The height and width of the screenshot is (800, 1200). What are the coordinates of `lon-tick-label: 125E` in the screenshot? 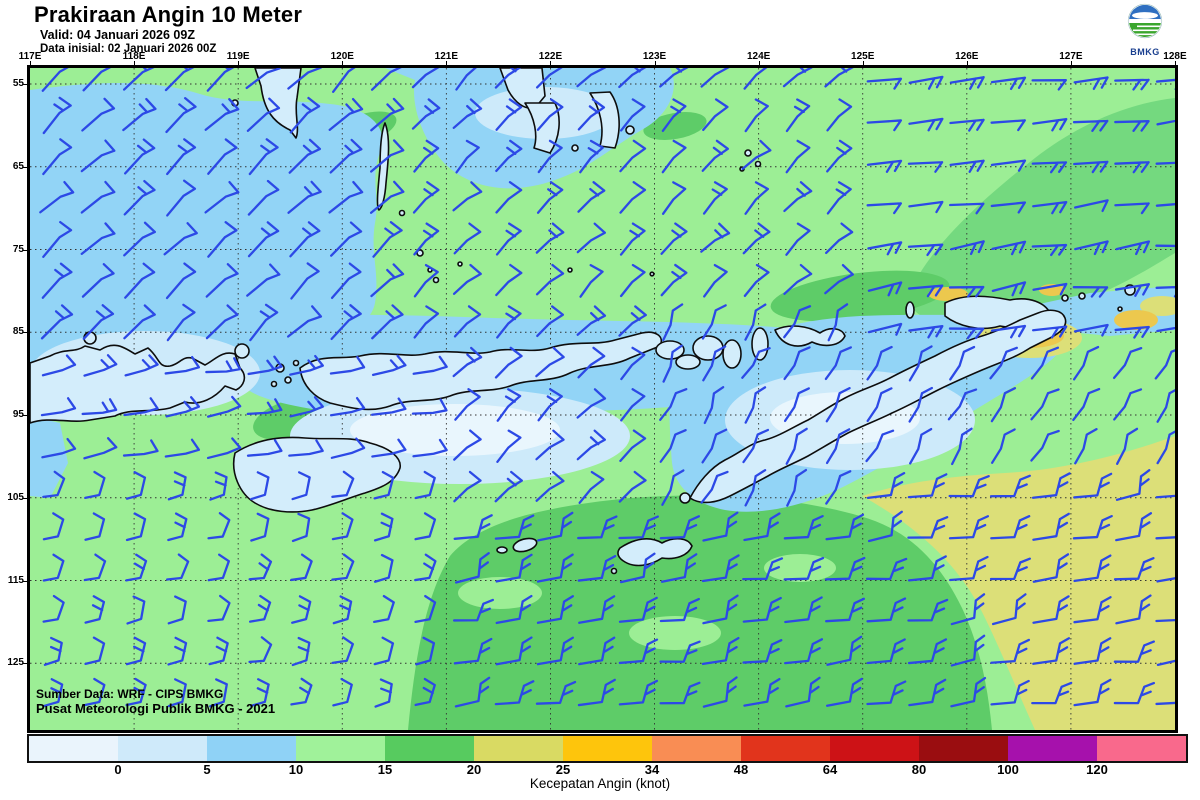 It's located at (863, 56).